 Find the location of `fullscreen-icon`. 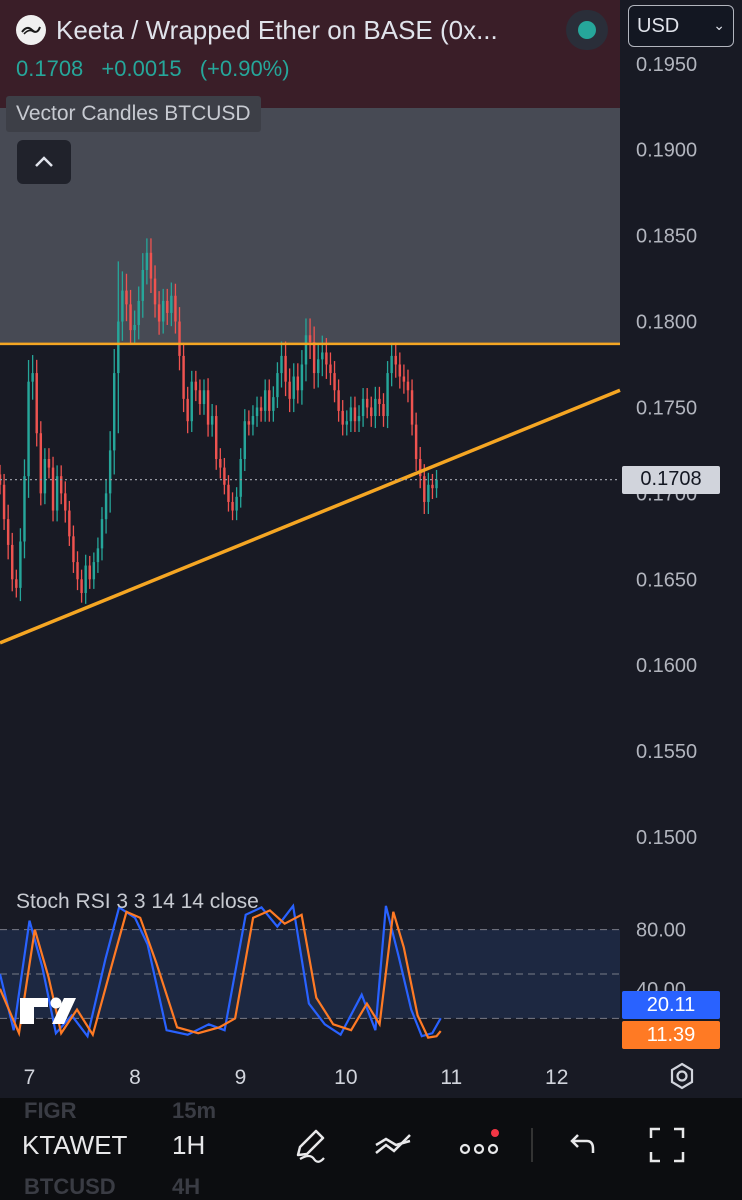

fullscreen-icon is located at coordinates (667, 1145).